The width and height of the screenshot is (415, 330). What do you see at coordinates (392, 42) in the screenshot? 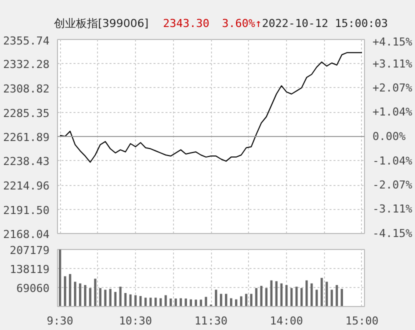
I see `y2-tick-label: +4.15%` at bounding box center [392, 42].